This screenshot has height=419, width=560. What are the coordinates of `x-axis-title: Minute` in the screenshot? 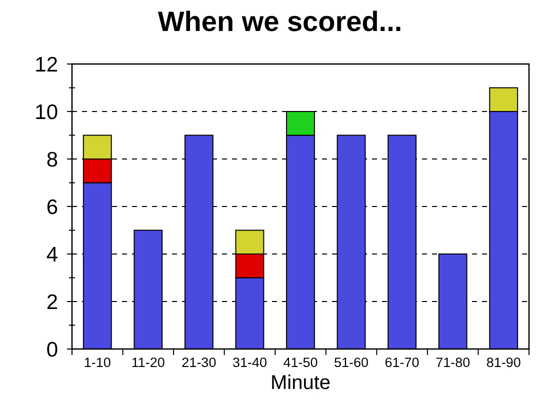 It's located at (300, 383).